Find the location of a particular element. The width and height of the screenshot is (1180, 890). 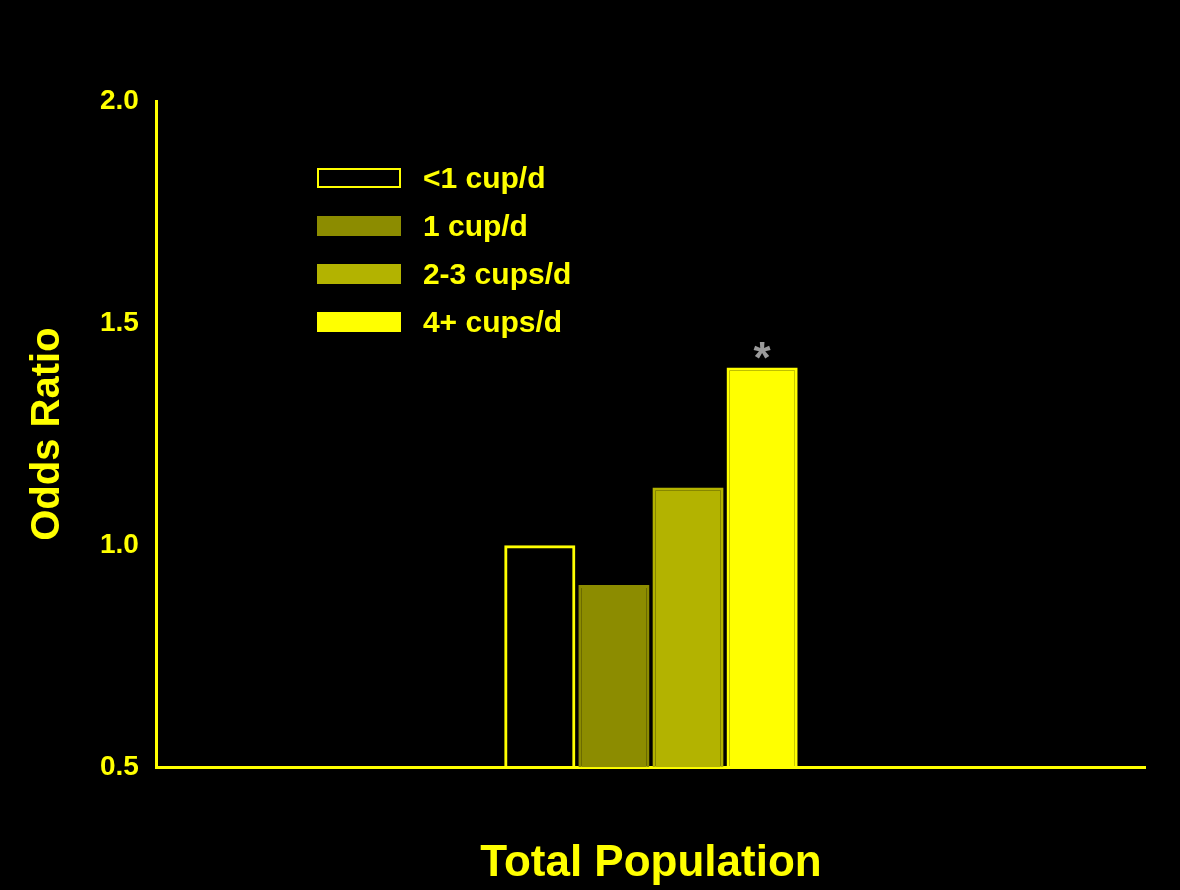

y-tick-label: 2.0 is located at coordinates (119, 99).